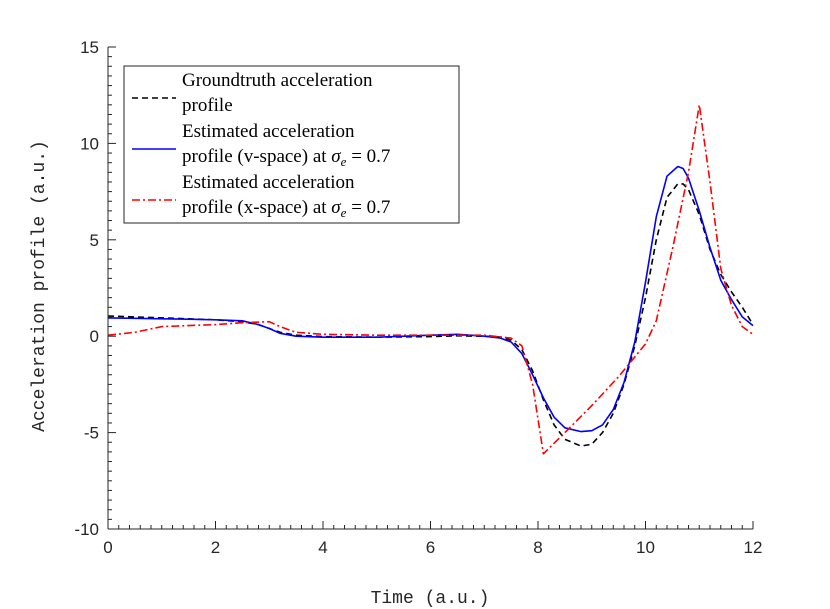 Image resolution: width=830 pixels, height=609 pixels. What do you see at coordinates (286, 157) in the screenshot?
I see `legend-label-1-line2: profile (v-space) at σe = 0.7` at bounding box center [286, 157].